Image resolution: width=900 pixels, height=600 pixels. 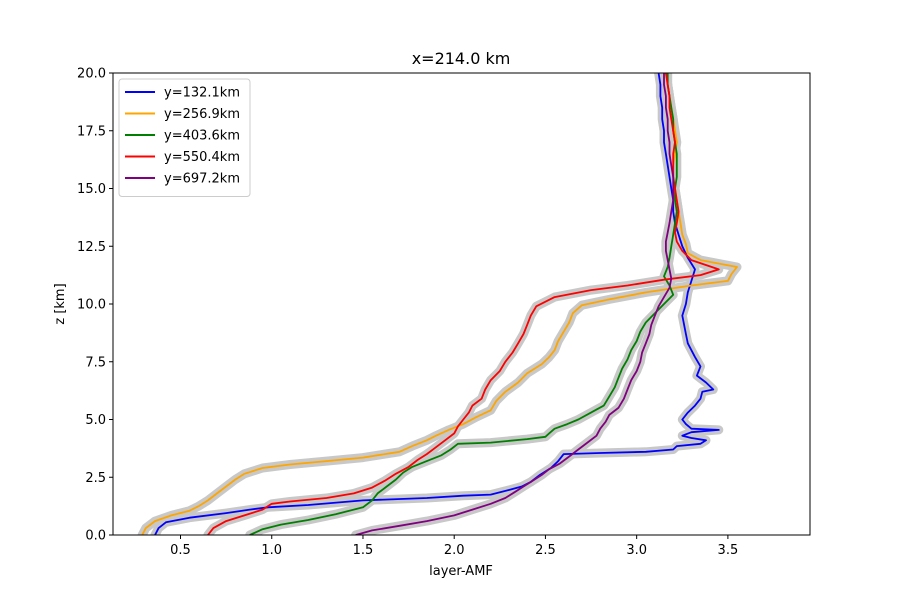 I want to click on x-tick-label: 2.5, so click(x=545, y=550).